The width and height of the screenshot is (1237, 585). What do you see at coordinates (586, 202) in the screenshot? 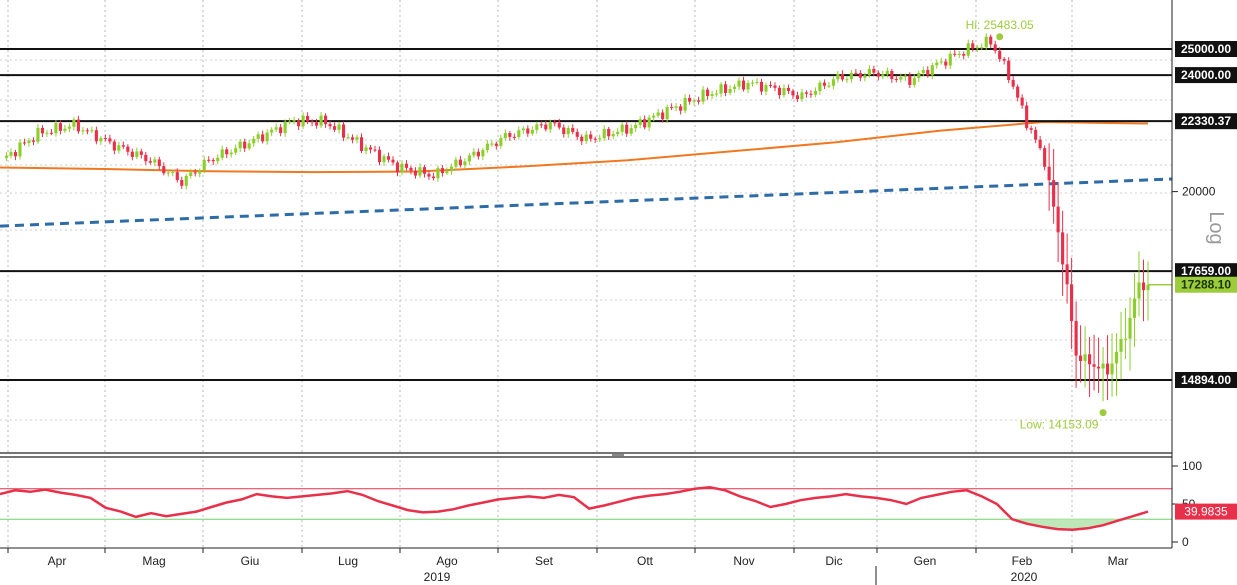
I see `trend-line` at bounding box center [586, 202].